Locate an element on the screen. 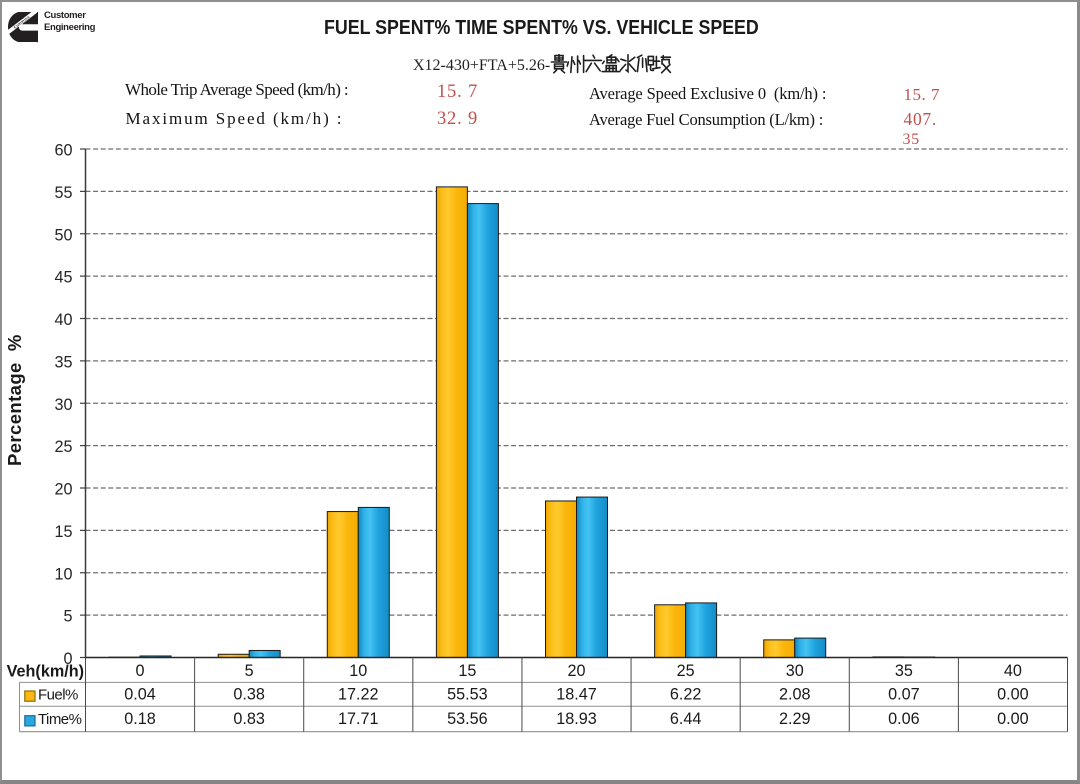 Image resolution: width=1080 pixels, height=784 pixels. svg-text: 18.47 is located at coordinates (576, 694).